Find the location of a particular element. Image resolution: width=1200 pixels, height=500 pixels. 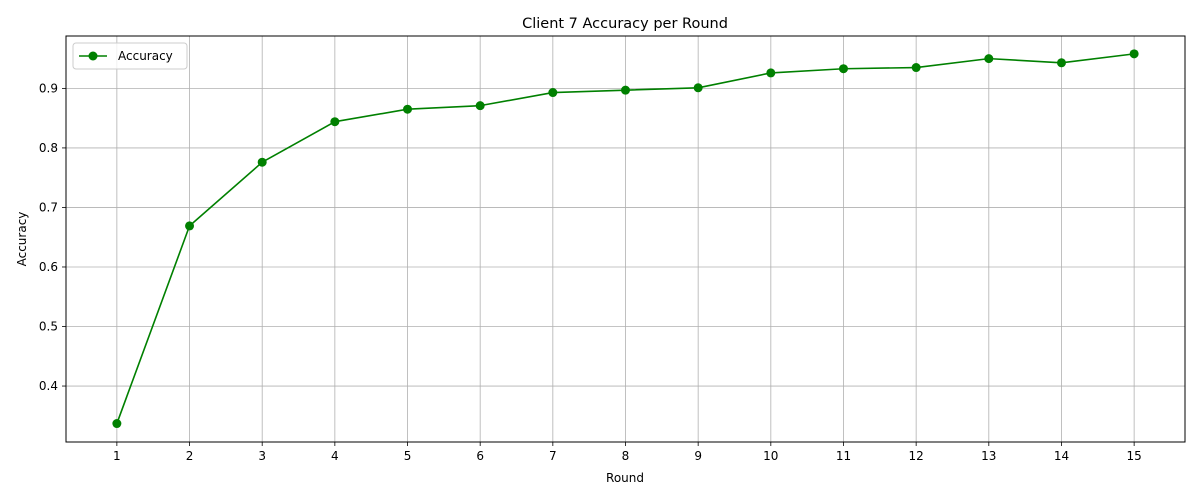

x-axis-label: Round is located at coordinates (625, 478).